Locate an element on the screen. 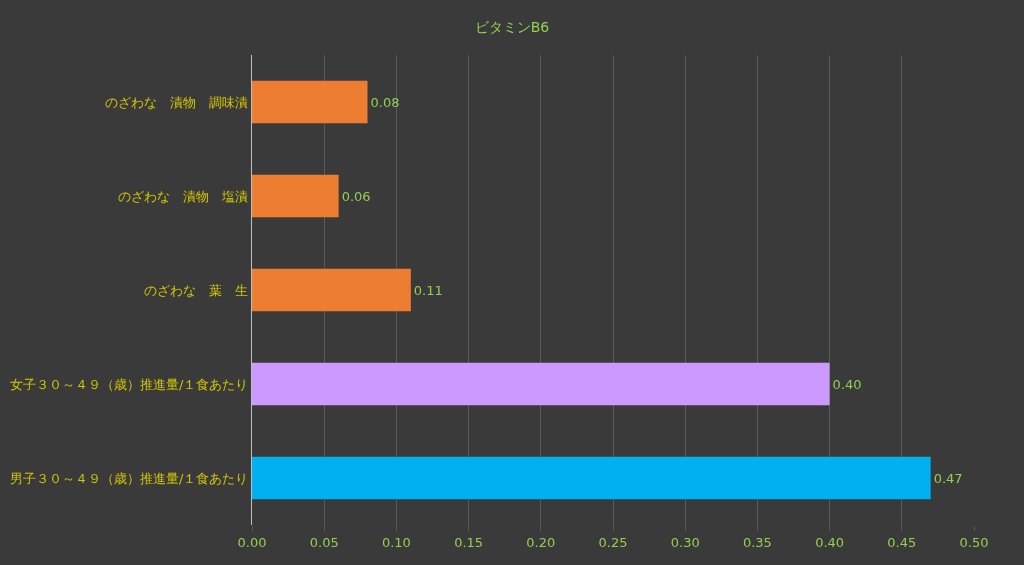 The height and width of the screenshot is (565, 1024). data-label: 0.08 is located at coordinates (385, 102).